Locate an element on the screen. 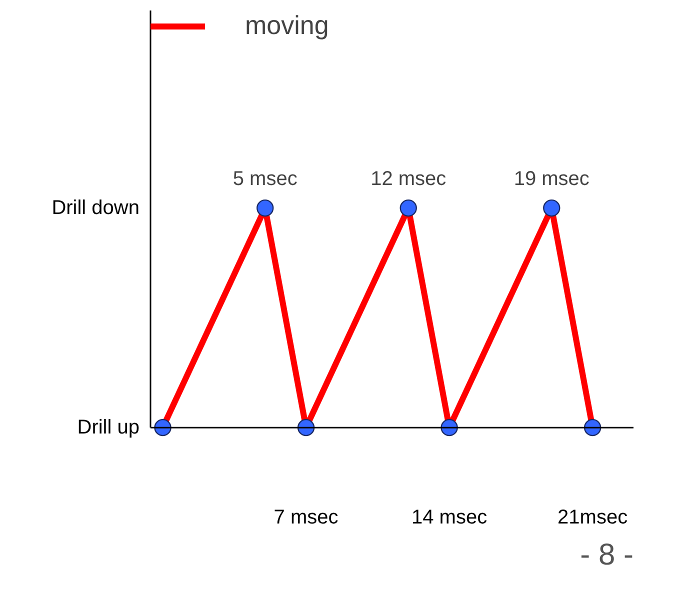 The width and height of the screenshot is (673, 590). annotation: 19 msec is located at coordinates (552, 179).